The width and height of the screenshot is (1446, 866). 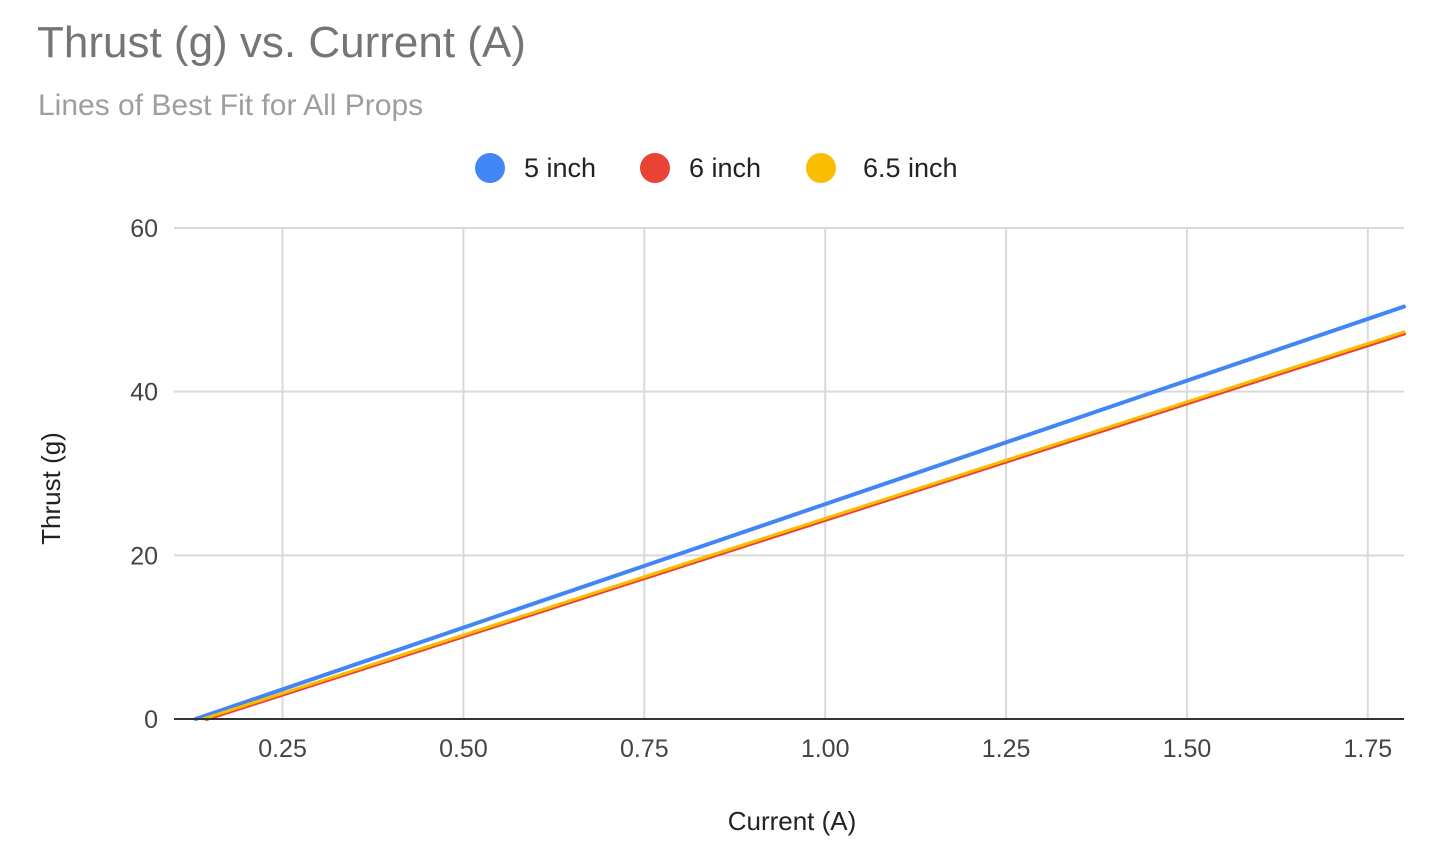 I want to click on x-axis-title: Current (A), so click(x=792, y=821).